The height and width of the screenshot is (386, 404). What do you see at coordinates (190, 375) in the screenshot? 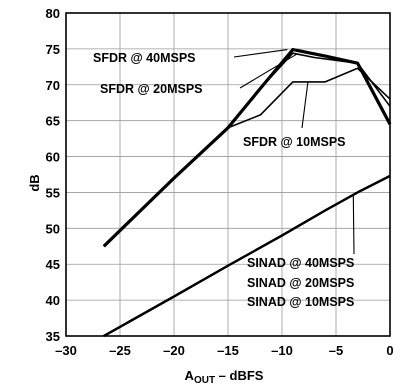
I see `x-axis-title-main: A` at bounding box center [190, 375].